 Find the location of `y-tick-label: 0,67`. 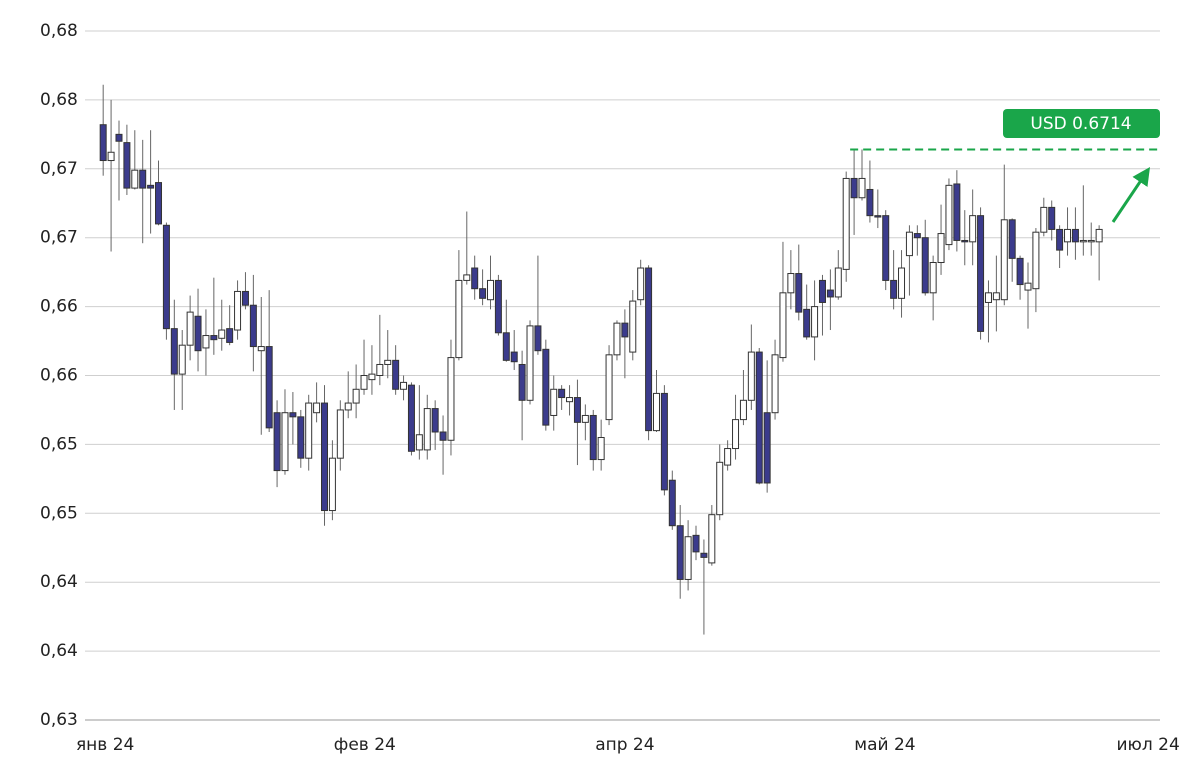

y-tick-label: 0,67 is located at coordinates (59, 238).